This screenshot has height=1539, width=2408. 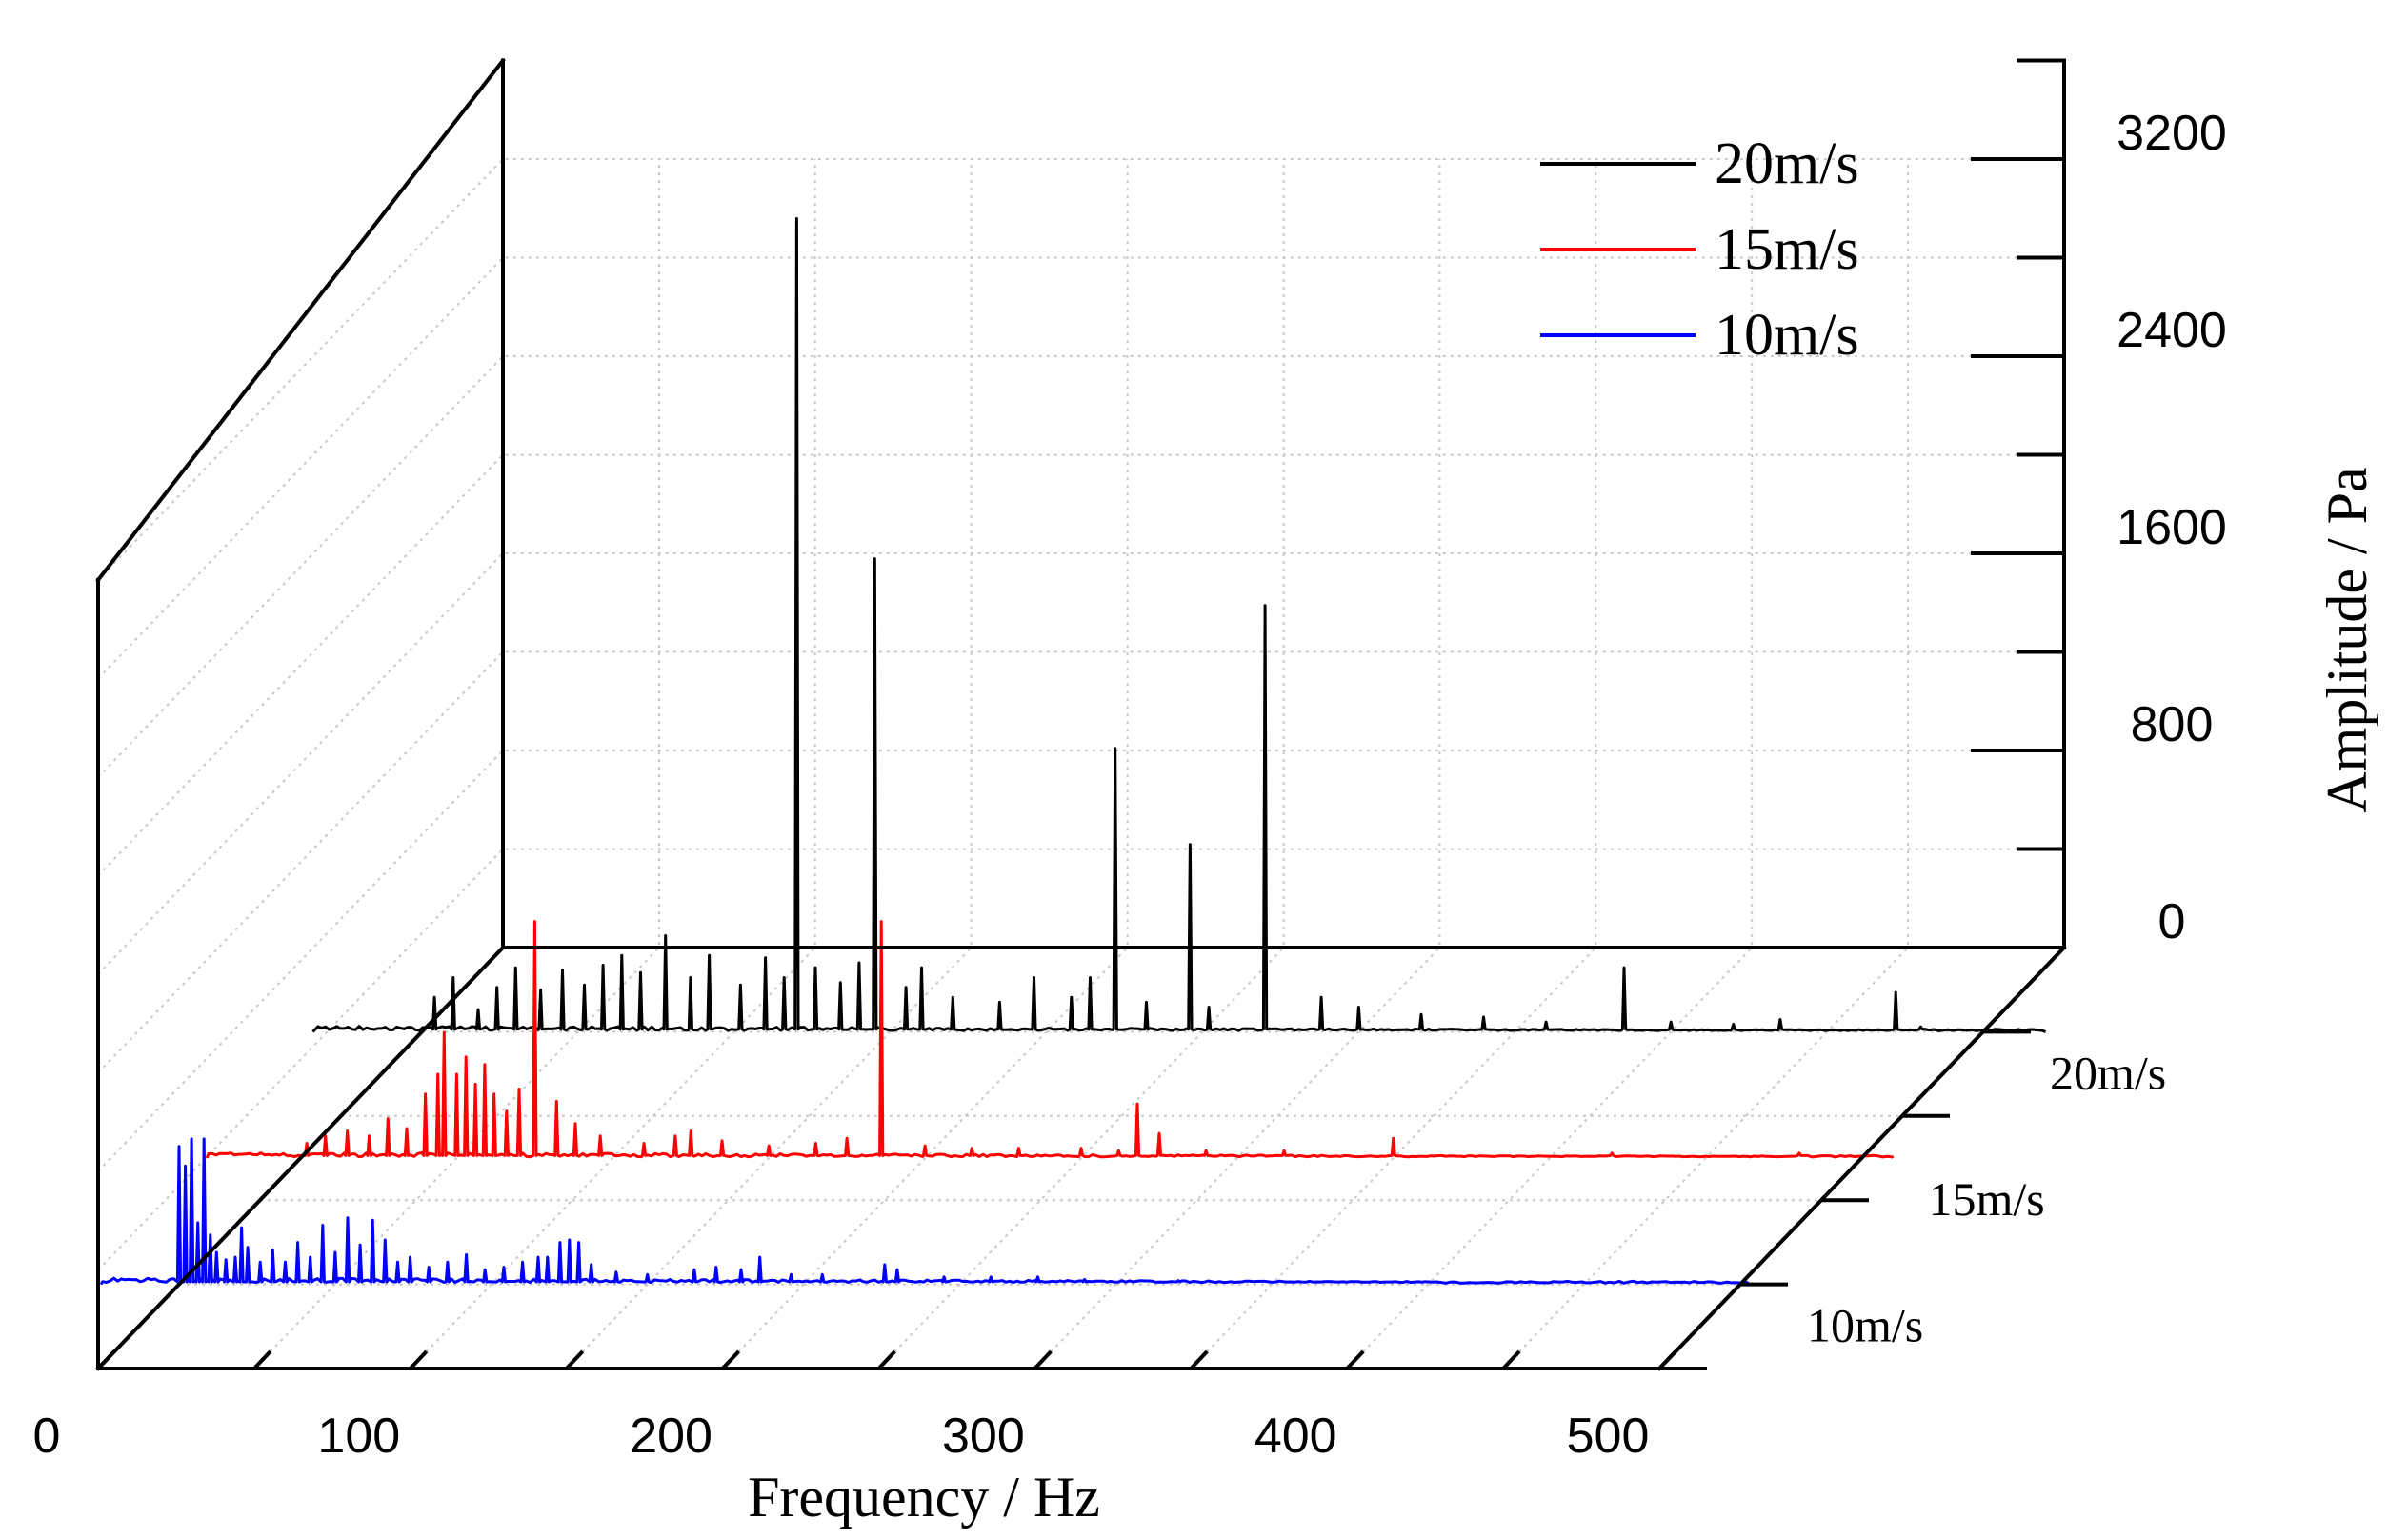 What do you see at coordinates (1787, 249) in the screenshot?
I see `legend-label: 15m/s` at bounding box center [1787, 249].